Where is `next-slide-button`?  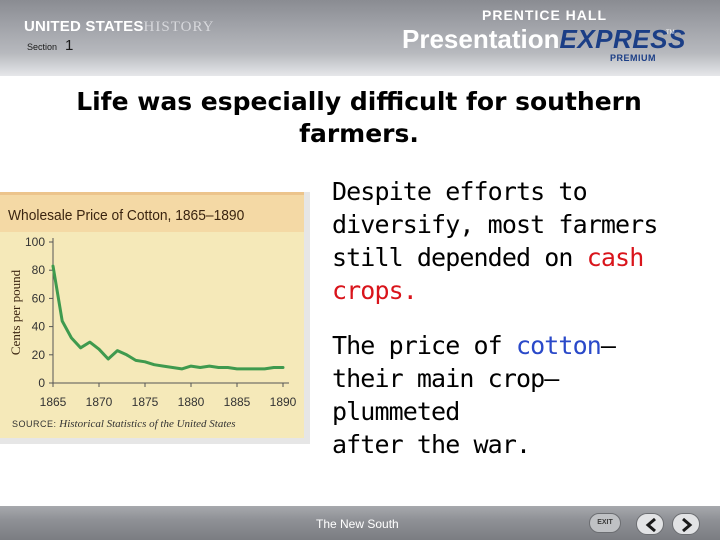 next-slide-button is located at coordinates (686, 524).